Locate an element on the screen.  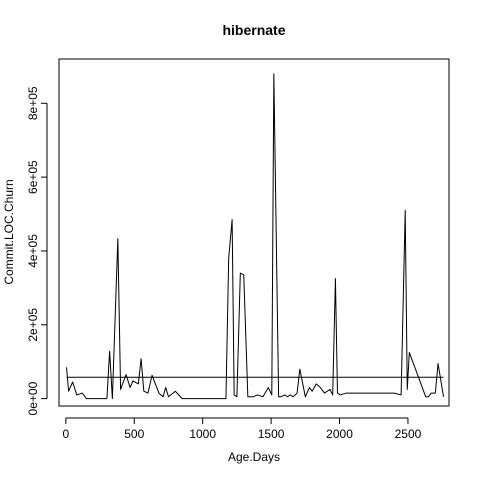
x-axis-label: Age.Days is located at coordinates (254, 457).